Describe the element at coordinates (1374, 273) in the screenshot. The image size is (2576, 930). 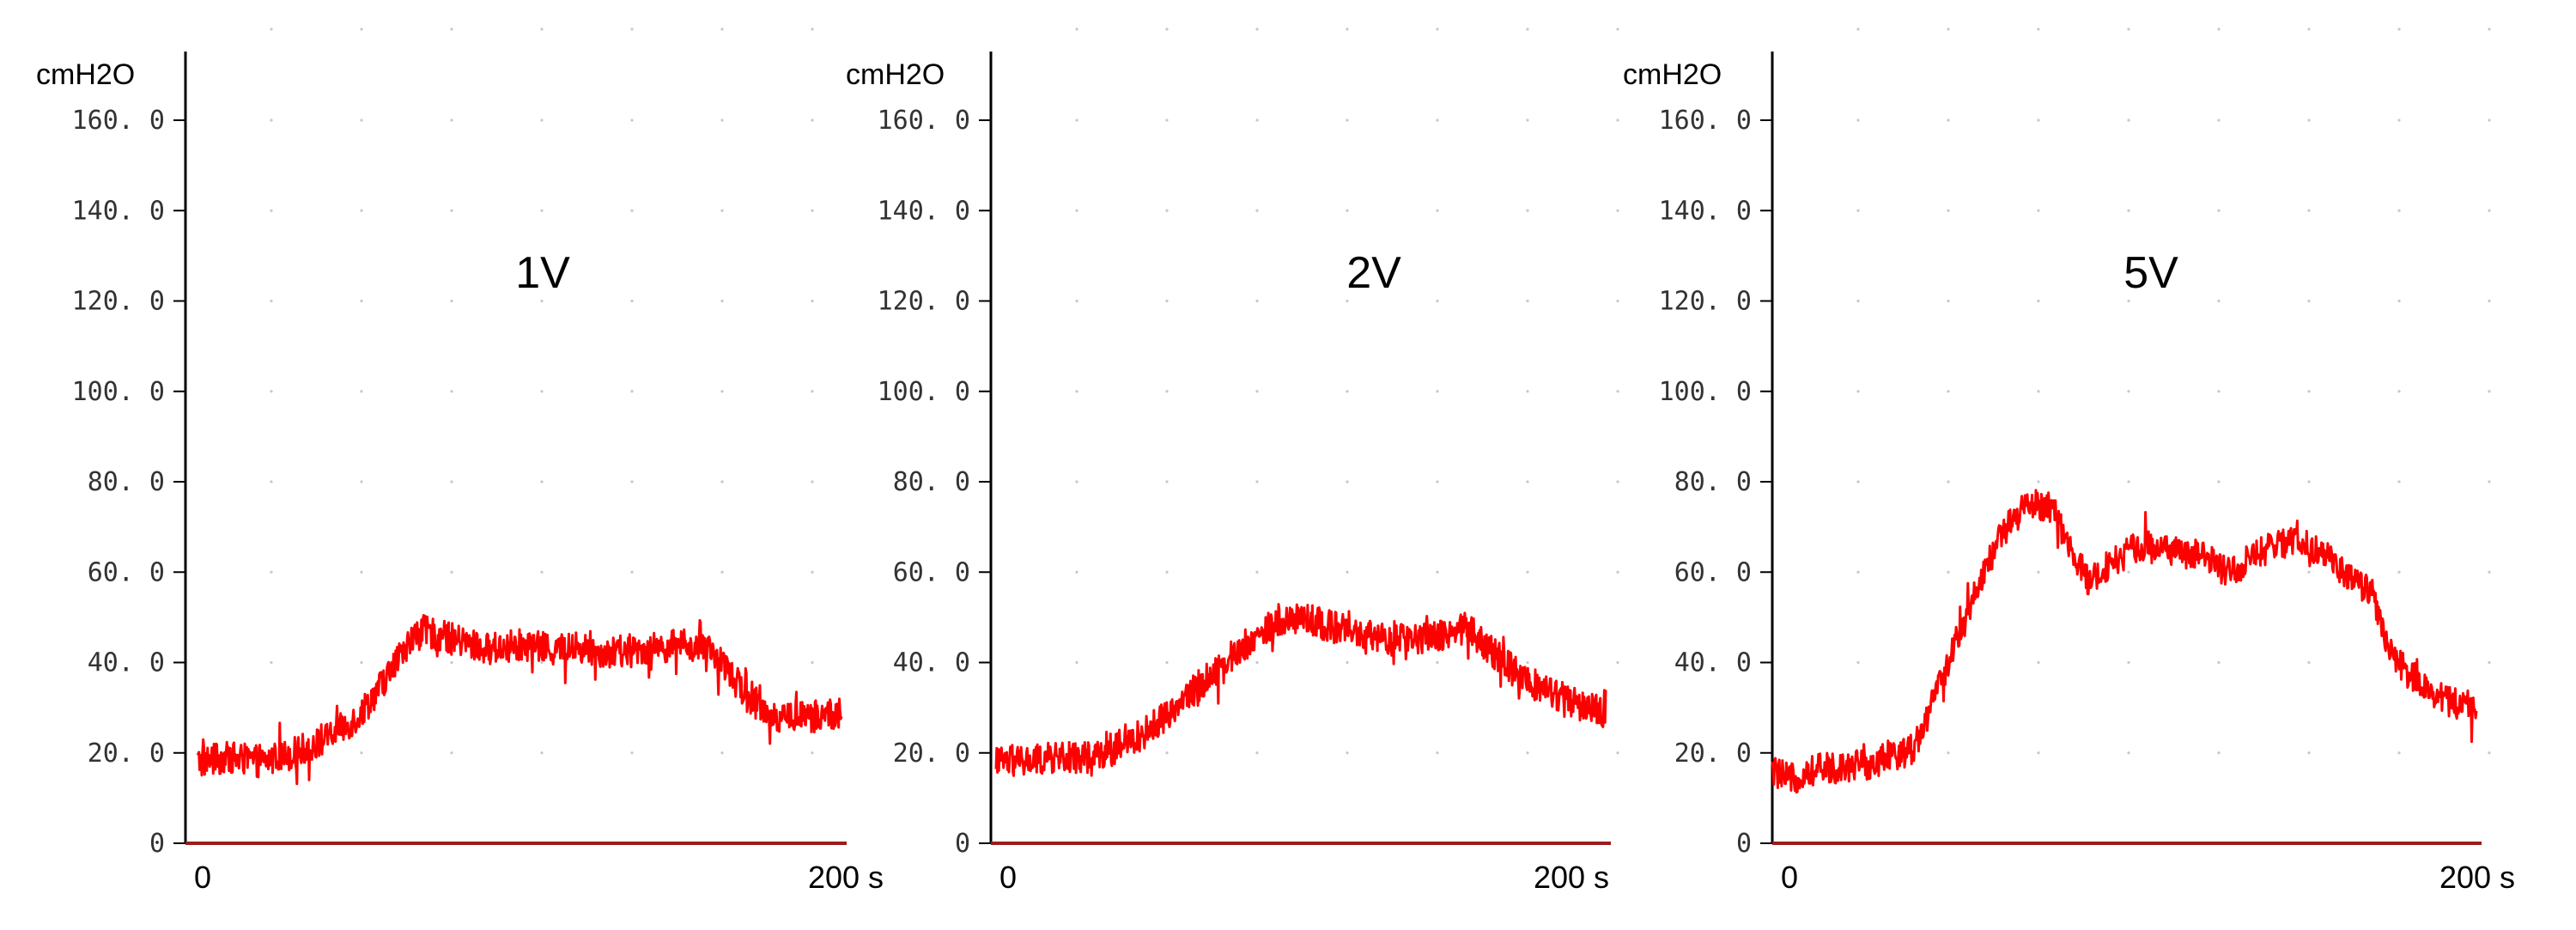
I see `panel-title: 2V` at that location.